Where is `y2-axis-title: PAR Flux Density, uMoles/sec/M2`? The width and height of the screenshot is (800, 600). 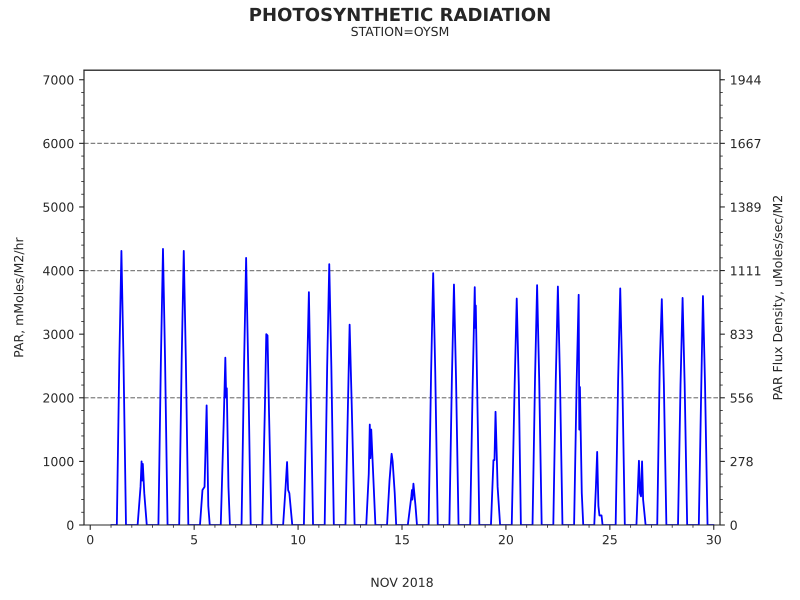
y2-axis-title: PAR Flux Density, uMoles/sec/M2 is located at coordinates (778, 298).